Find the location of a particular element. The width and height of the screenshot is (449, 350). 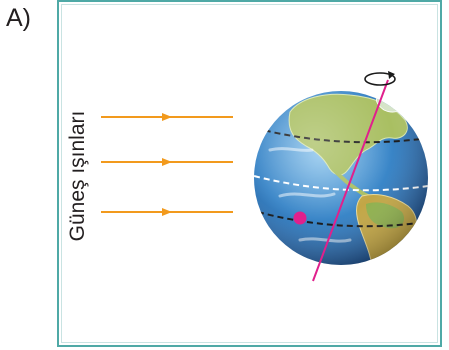

earth-axis is located at coordinates (350, 180).